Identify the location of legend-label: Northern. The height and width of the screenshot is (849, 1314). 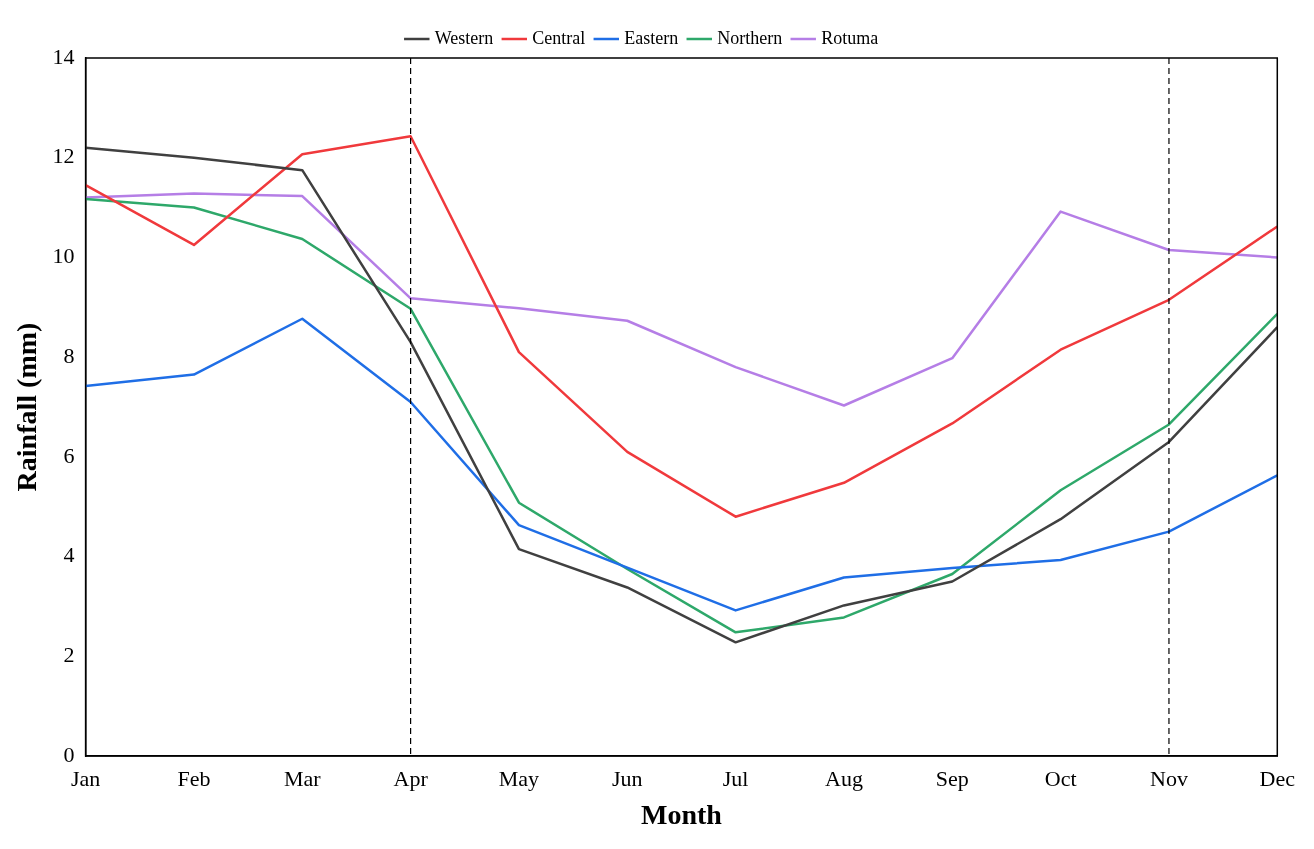
(750, 37).